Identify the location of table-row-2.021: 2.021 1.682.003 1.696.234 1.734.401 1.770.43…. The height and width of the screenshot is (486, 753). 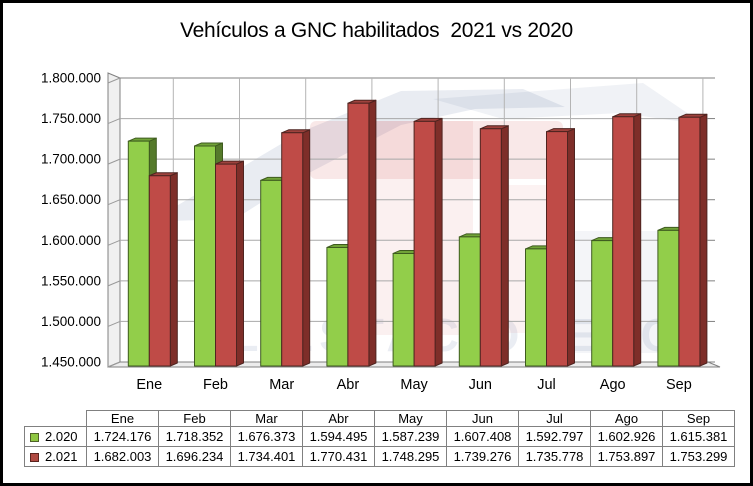
(379, 456).